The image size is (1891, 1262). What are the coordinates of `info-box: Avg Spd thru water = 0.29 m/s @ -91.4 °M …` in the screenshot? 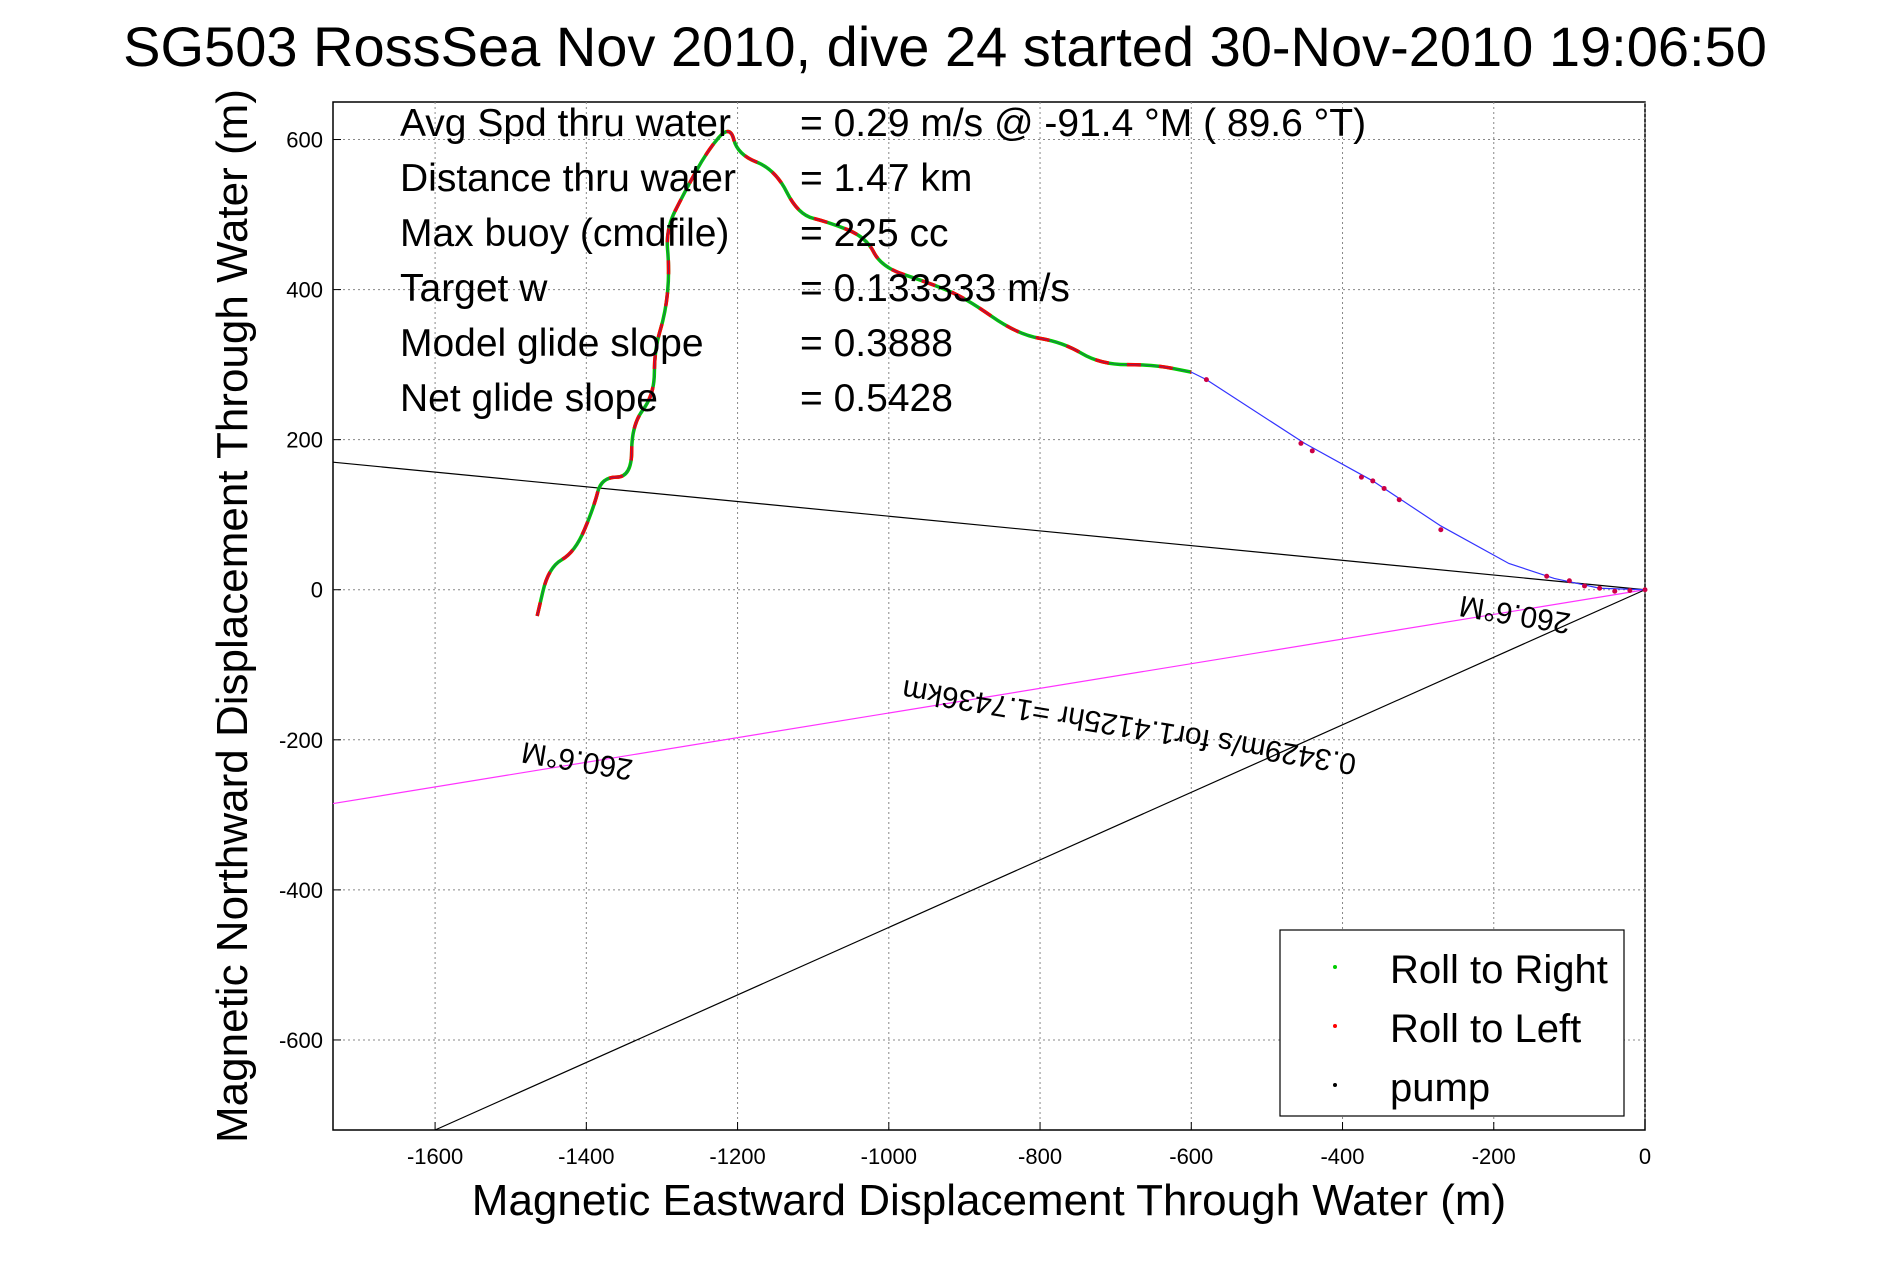 It's located at (883, 261).